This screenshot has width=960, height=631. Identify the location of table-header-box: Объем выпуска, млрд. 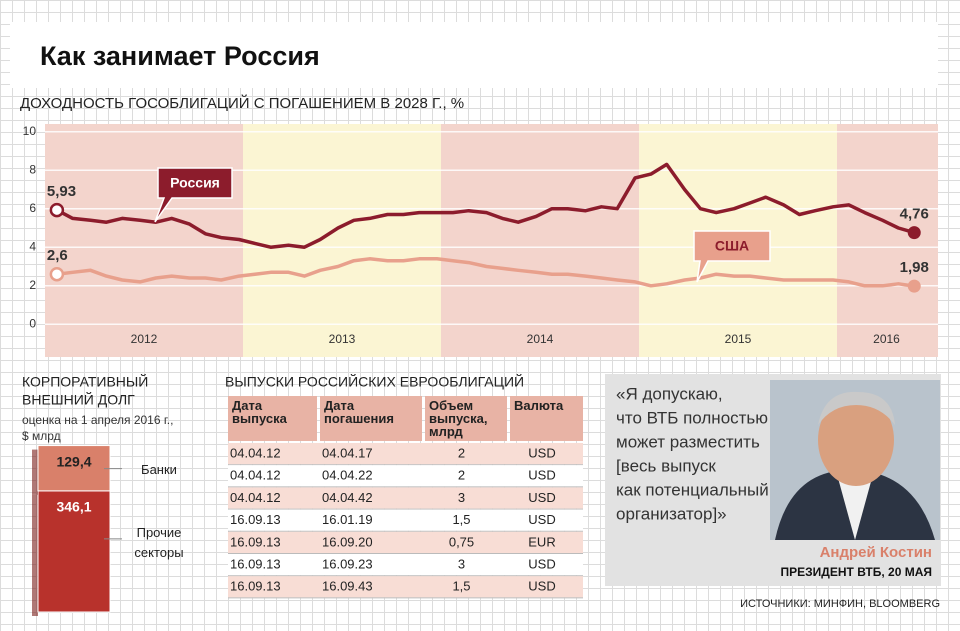
(458, 419).